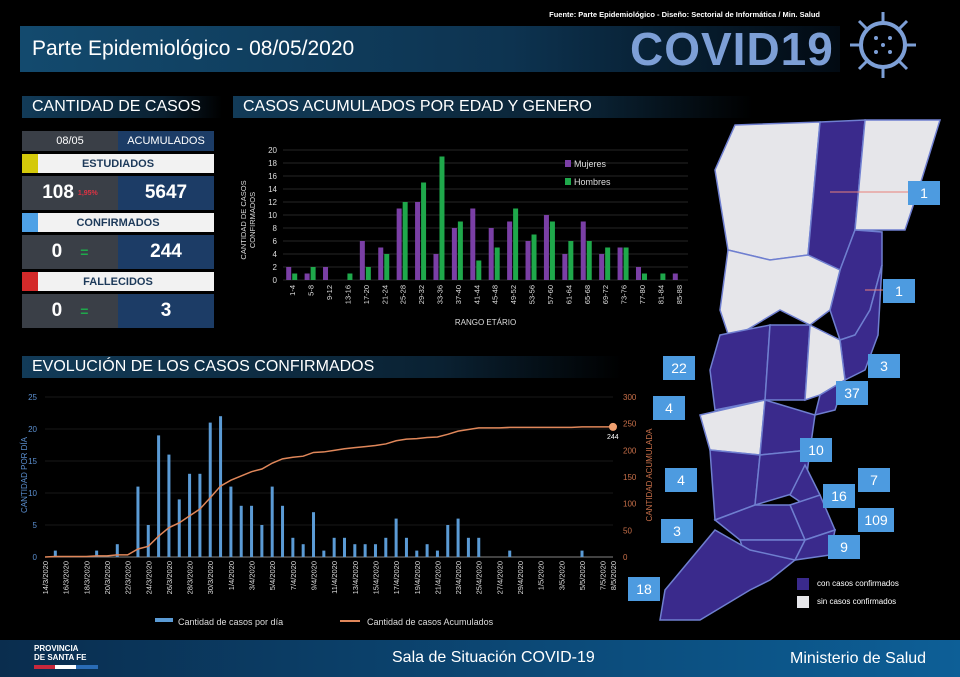  I want to click on virus-icon, so click(883, 45).